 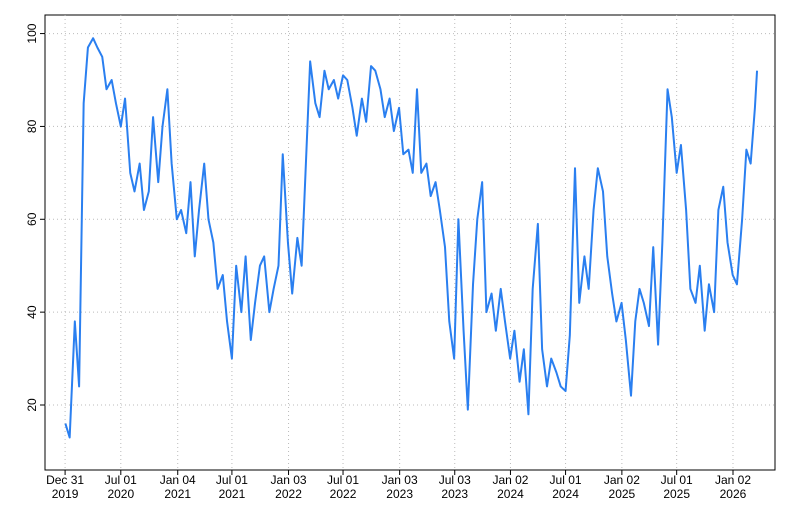 What do you see at coordinates (32, 33) in the screenshot?
I see `y-tick-label: 100` at bounding box center [32, 33].